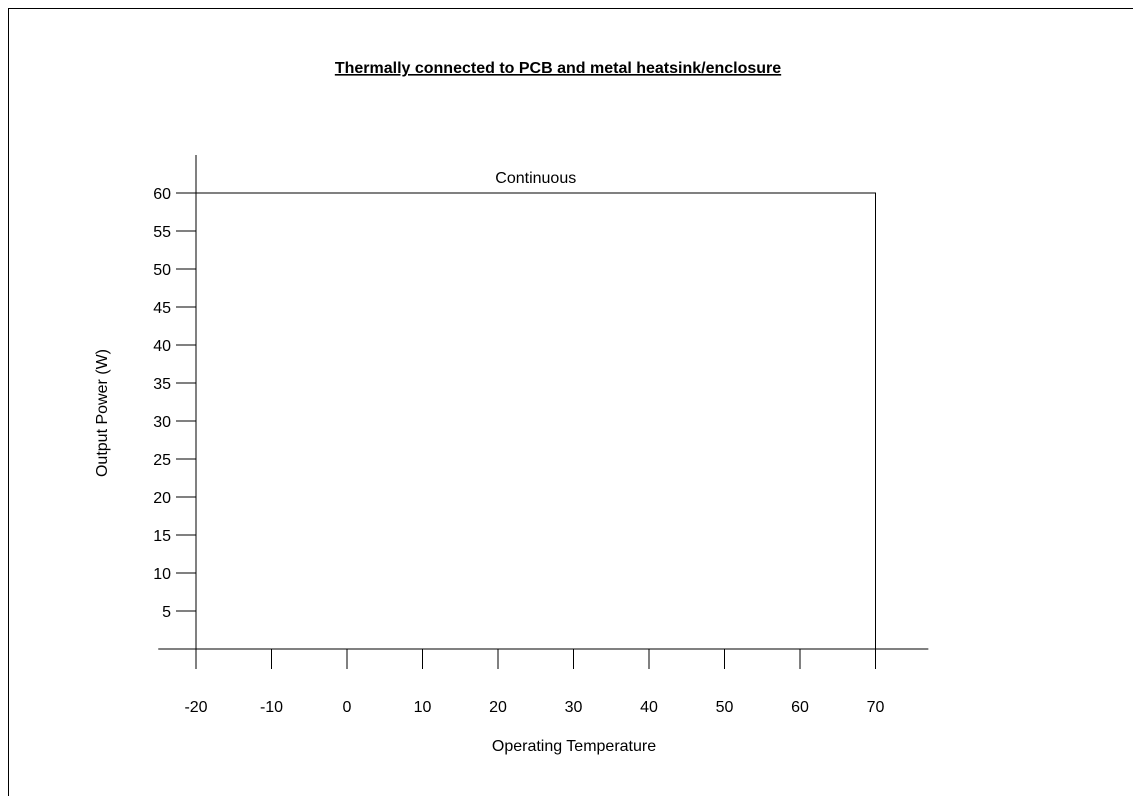 The height and width of the screenshot is (796, 1133). What do you see at coordinates (162, 346) in the screenshot?
I see `y-tick-label: 40` at bounding box center [162, 346].